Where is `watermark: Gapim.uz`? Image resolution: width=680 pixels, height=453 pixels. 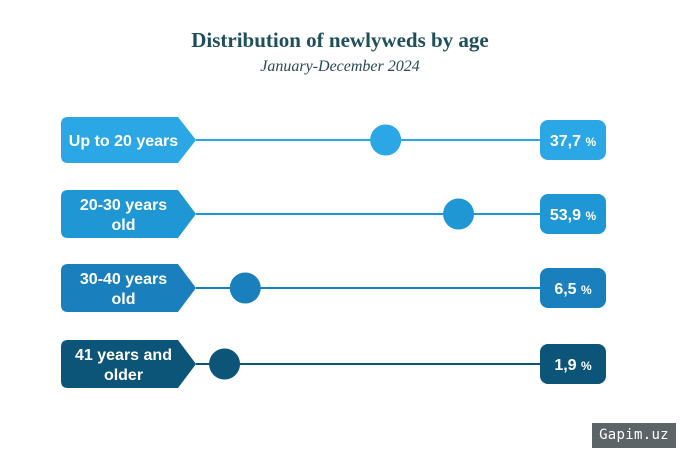
watermark: Gapim.uz is located at coordinates (634, 435).